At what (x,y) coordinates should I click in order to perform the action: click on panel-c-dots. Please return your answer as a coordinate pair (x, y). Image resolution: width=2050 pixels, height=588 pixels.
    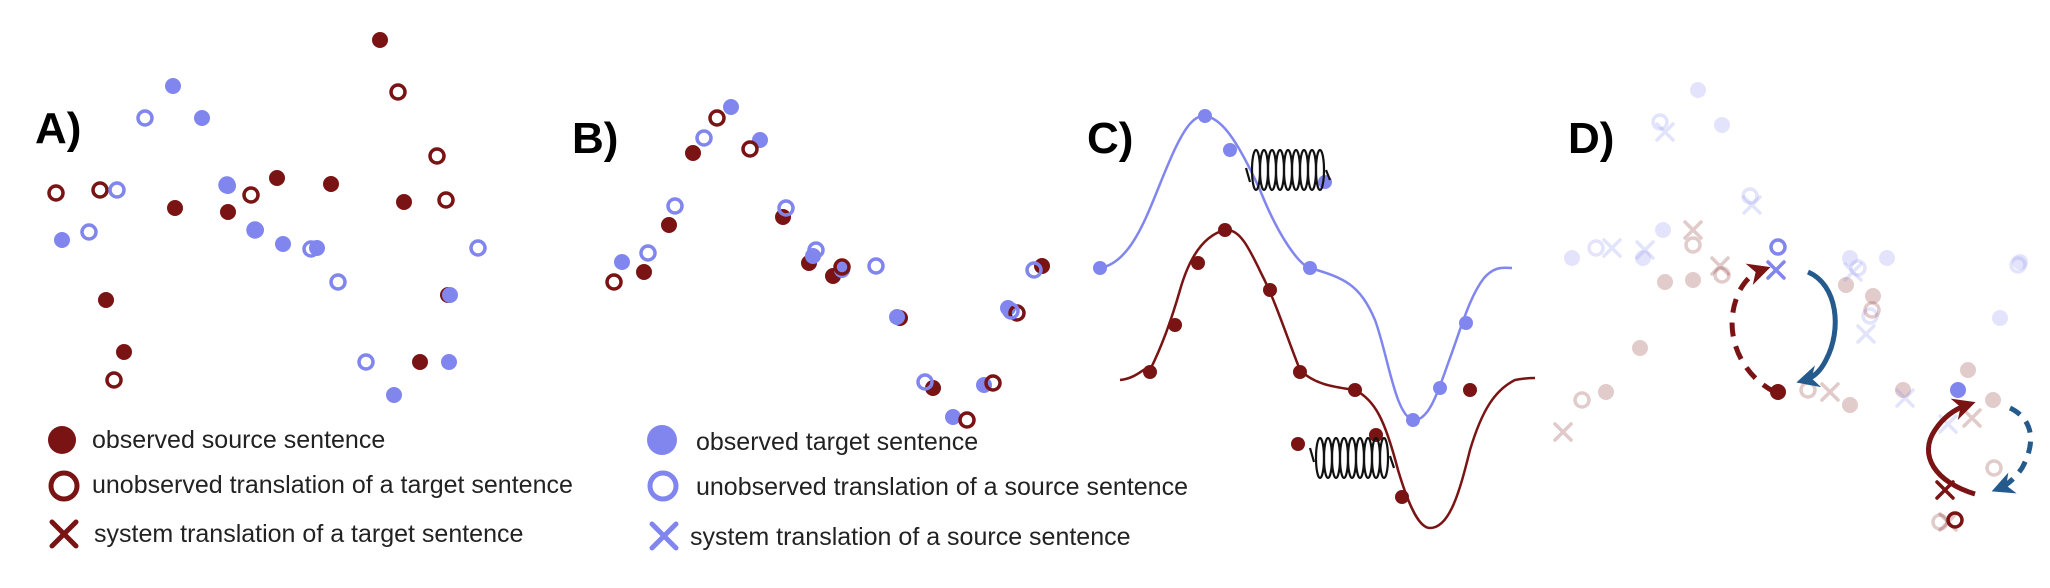
    Looking at the image, I should click on (1285, 306).